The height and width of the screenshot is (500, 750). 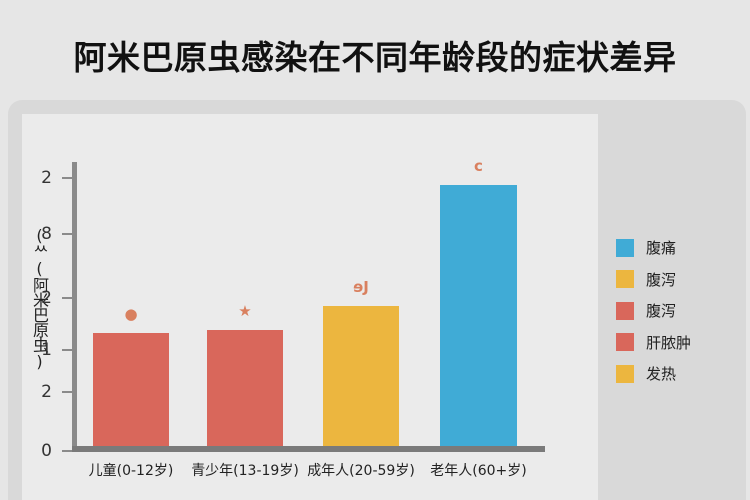 I want to click on y-axis-title: (ᄊ(阿米巴原虫), so click(x=39, y=298).